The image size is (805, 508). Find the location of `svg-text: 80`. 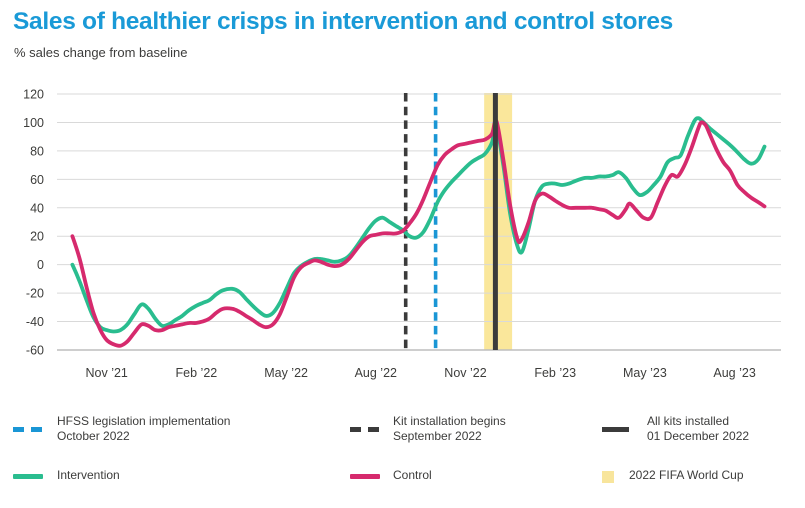

svg-text: 80 is located at coordinates (37, 151).